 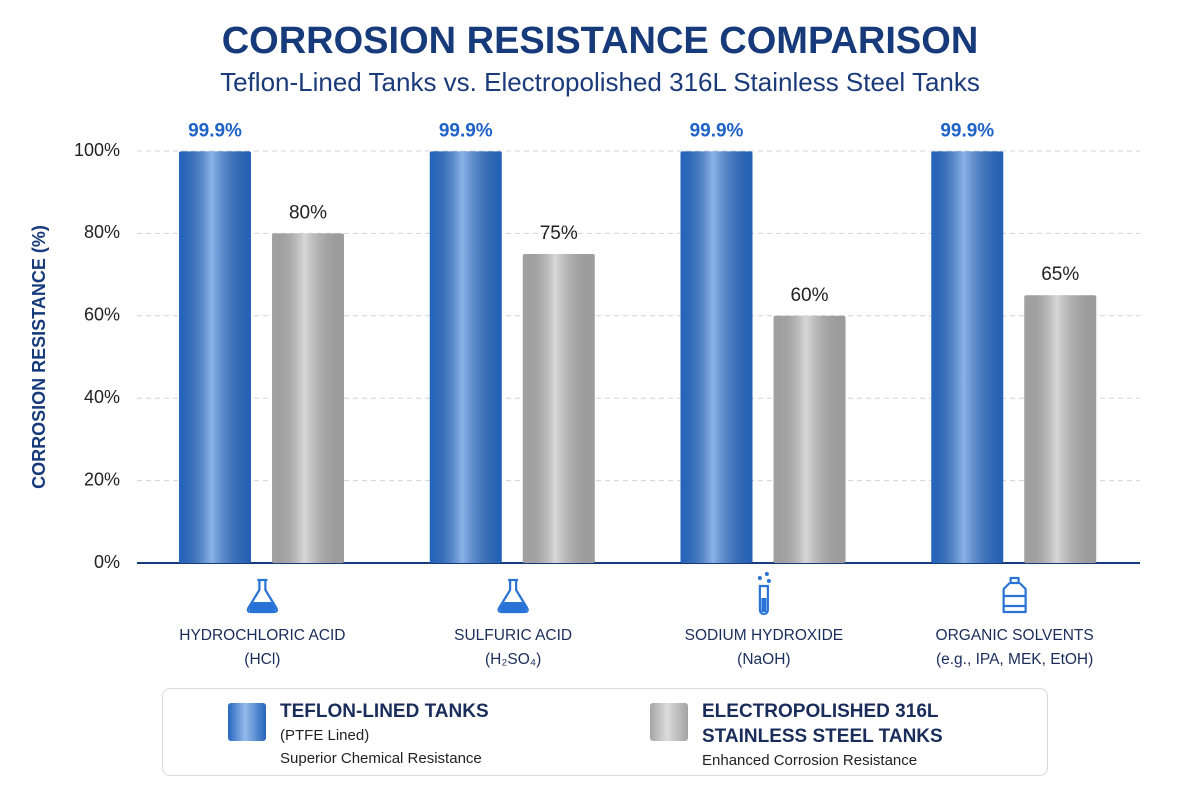 What do you see at coordinates (262, 659) in the screenshot?
I see `x-tick-sublabel: (HCl)` at bounding box center [262, 659].